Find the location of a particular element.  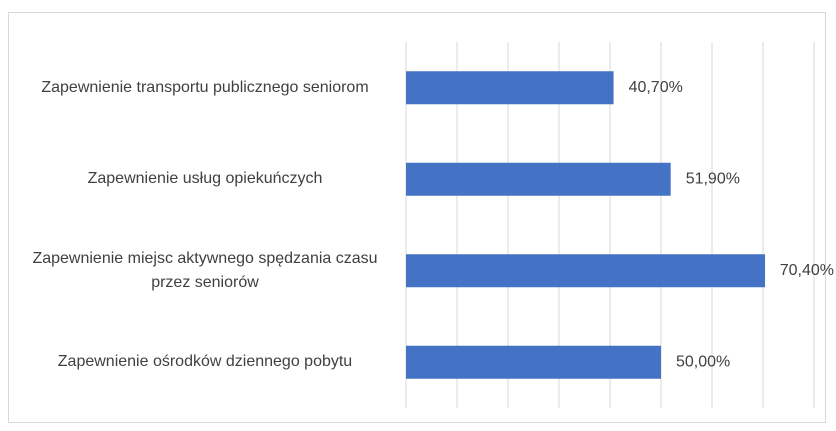

category-label: Zapewnienie usług opiekuńczych is located at coordinates (205, 179).